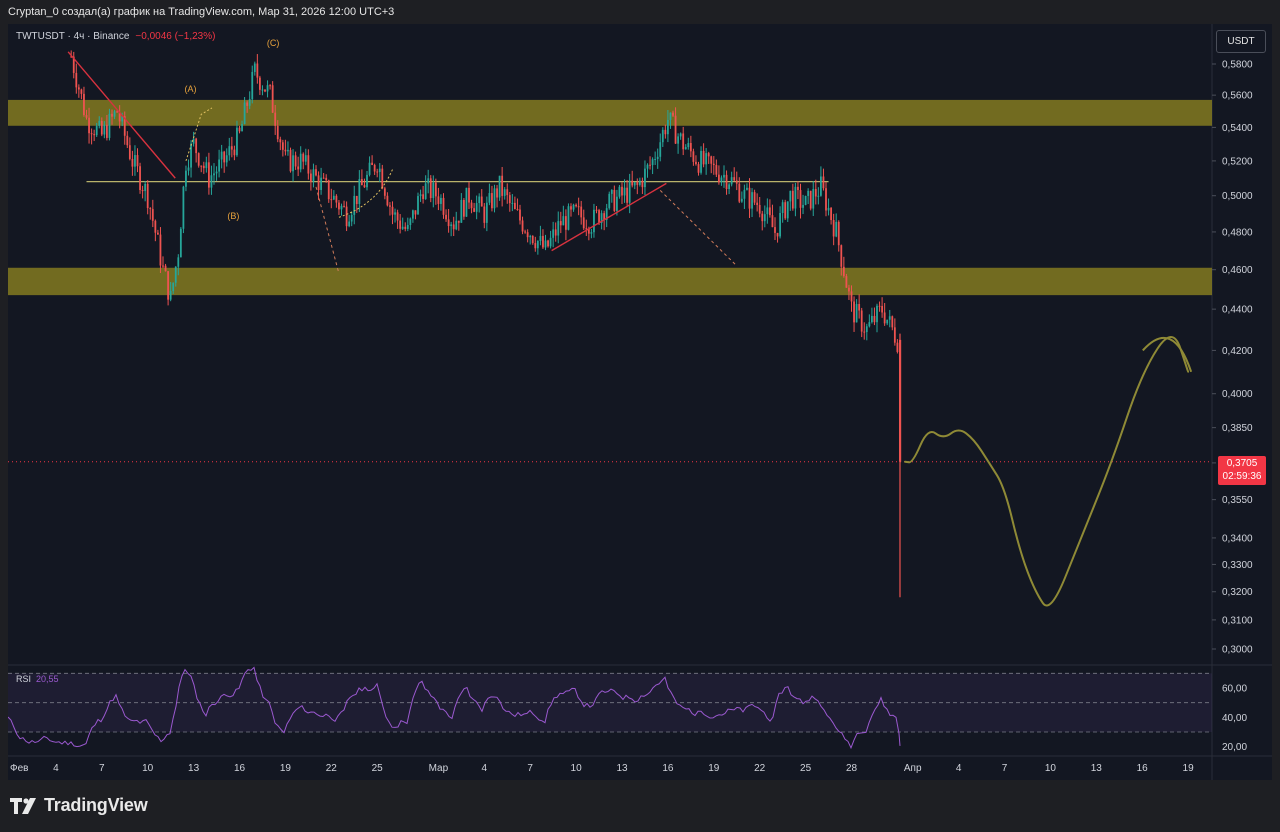 The width and height of the screenshot is (1280, 832). Describe the element at coordinates (102, 768) in the screenshot. I see `x-tick-label: 7` at that location.